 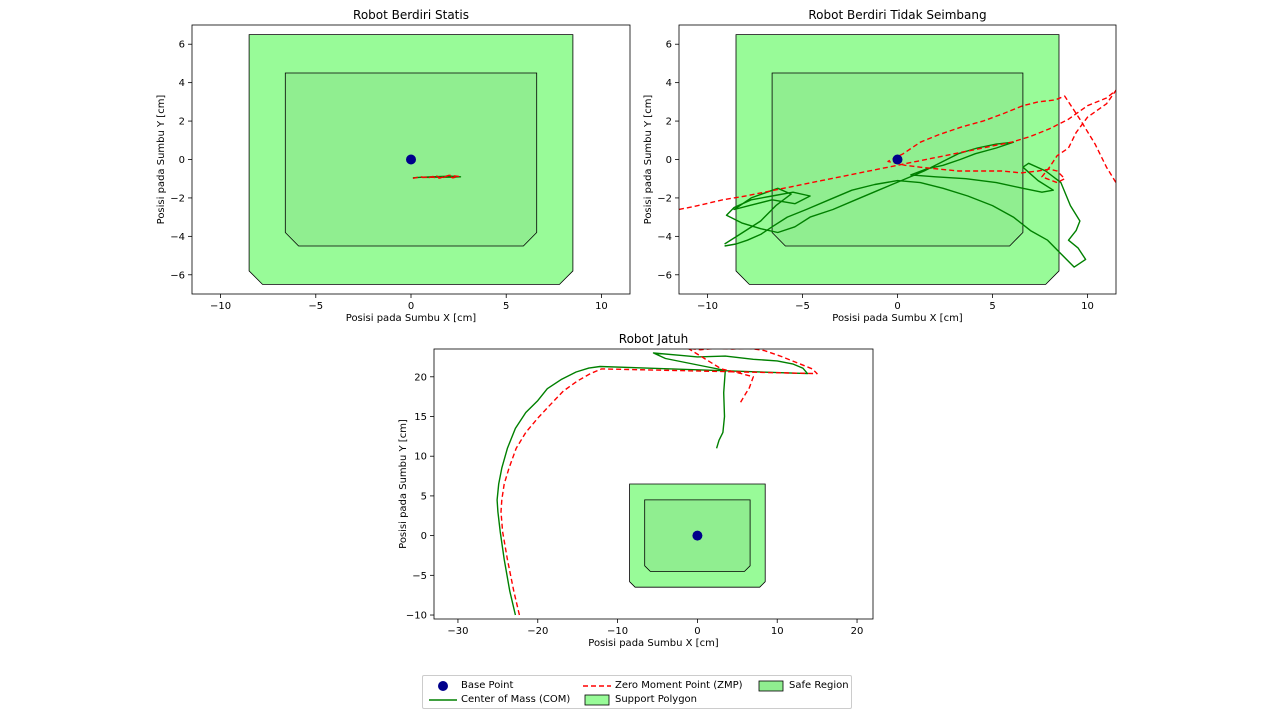 I want to click on legend-label-support-polygon: Support Polygon, so click(x=656, y=699).